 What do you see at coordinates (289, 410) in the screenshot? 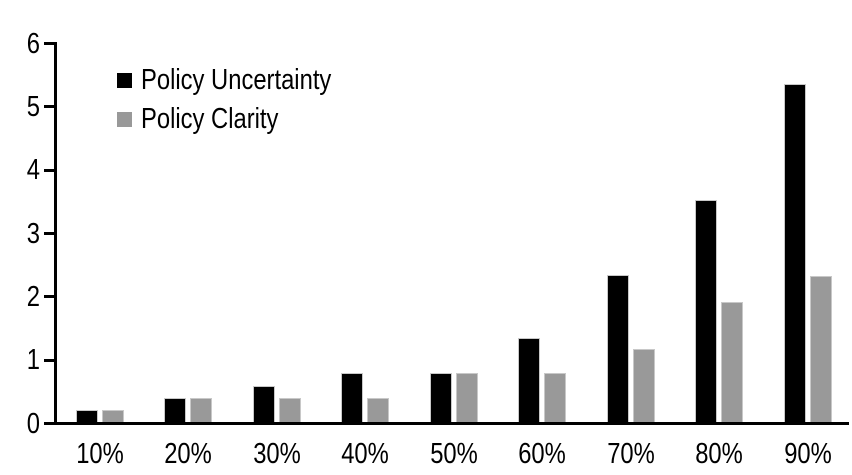
I see `bar-policy-clarity-30%` at bounding box center [289, 410].